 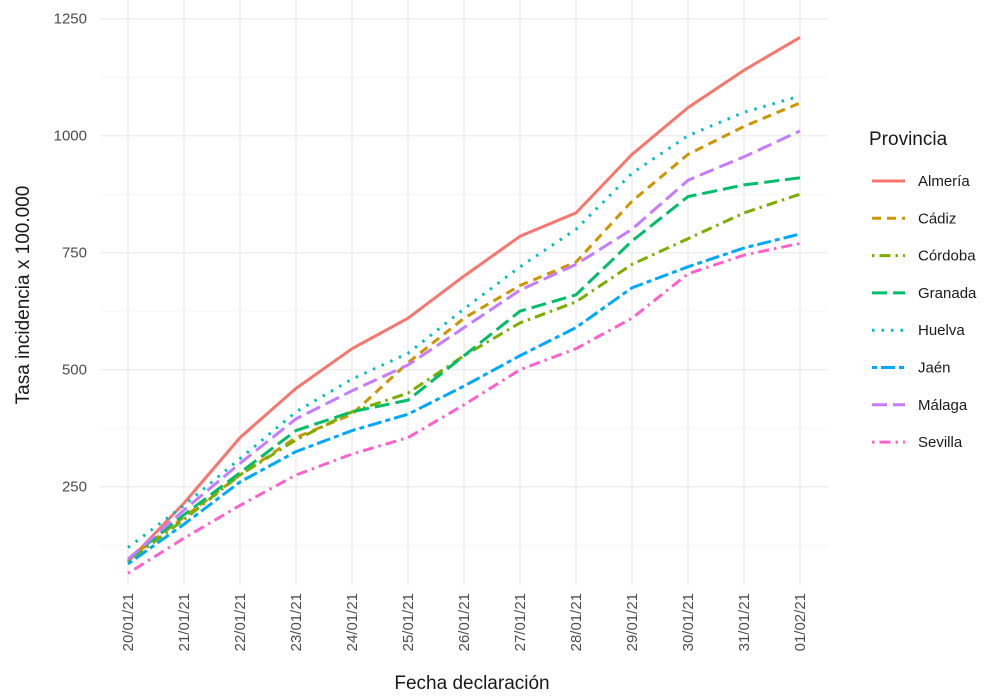 I want to click on x-tick-label: 25/01/21, so click(x=408, y=622).